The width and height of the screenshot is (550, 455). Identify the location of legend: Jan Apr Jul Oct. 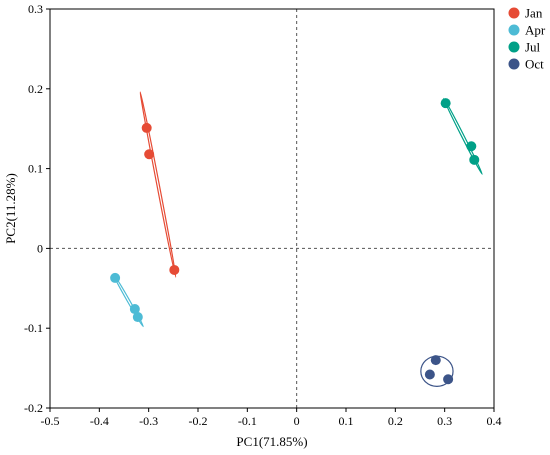
(527, 39).